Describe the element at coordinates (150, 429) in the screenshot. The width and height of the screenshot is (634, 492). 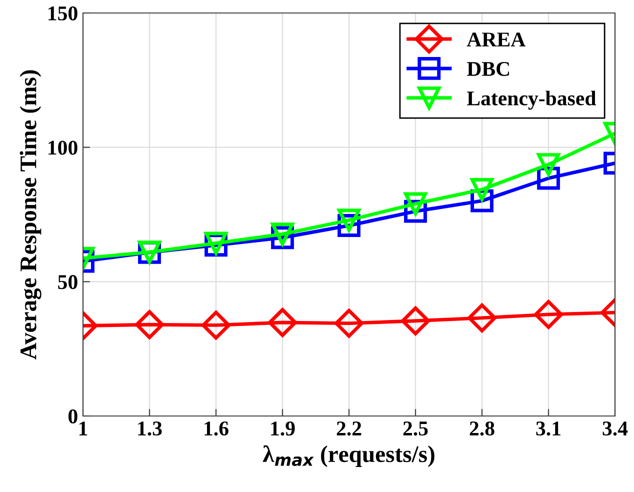
I see `x-tick-label: 1.3` at that location.